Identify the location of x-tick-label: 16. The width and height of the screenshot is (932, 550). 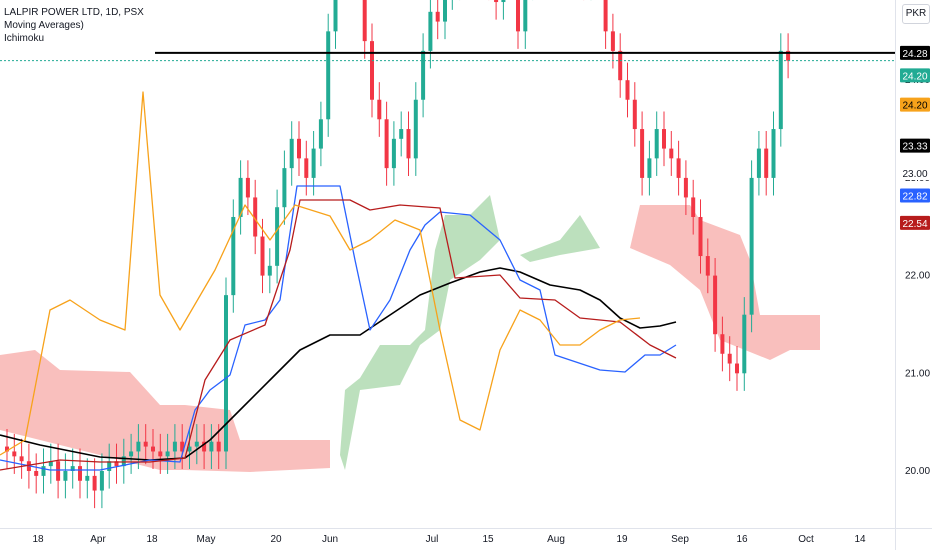
(742, 539).